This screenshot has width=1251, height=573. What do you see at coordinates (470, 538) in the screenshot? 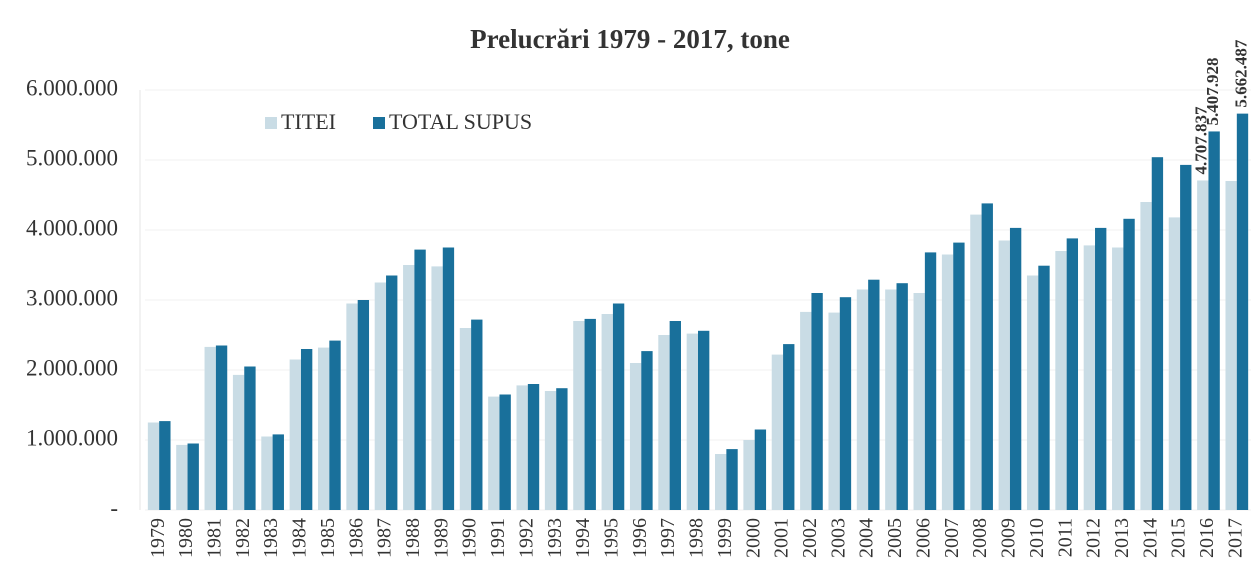
I see `x-tick-label: 1990` at bounding box center [470, 538].